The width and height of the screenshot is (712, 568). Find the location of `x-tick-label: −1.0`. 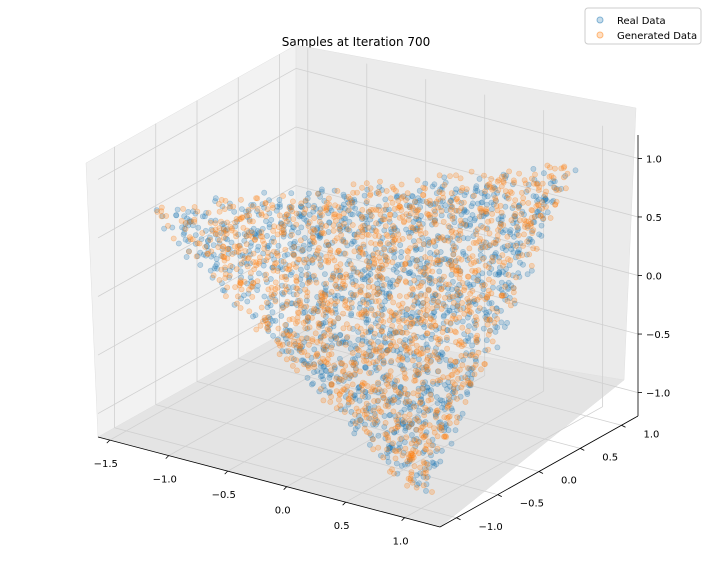

x-tick-label: −1.0 is located at coordinates (165, 480).